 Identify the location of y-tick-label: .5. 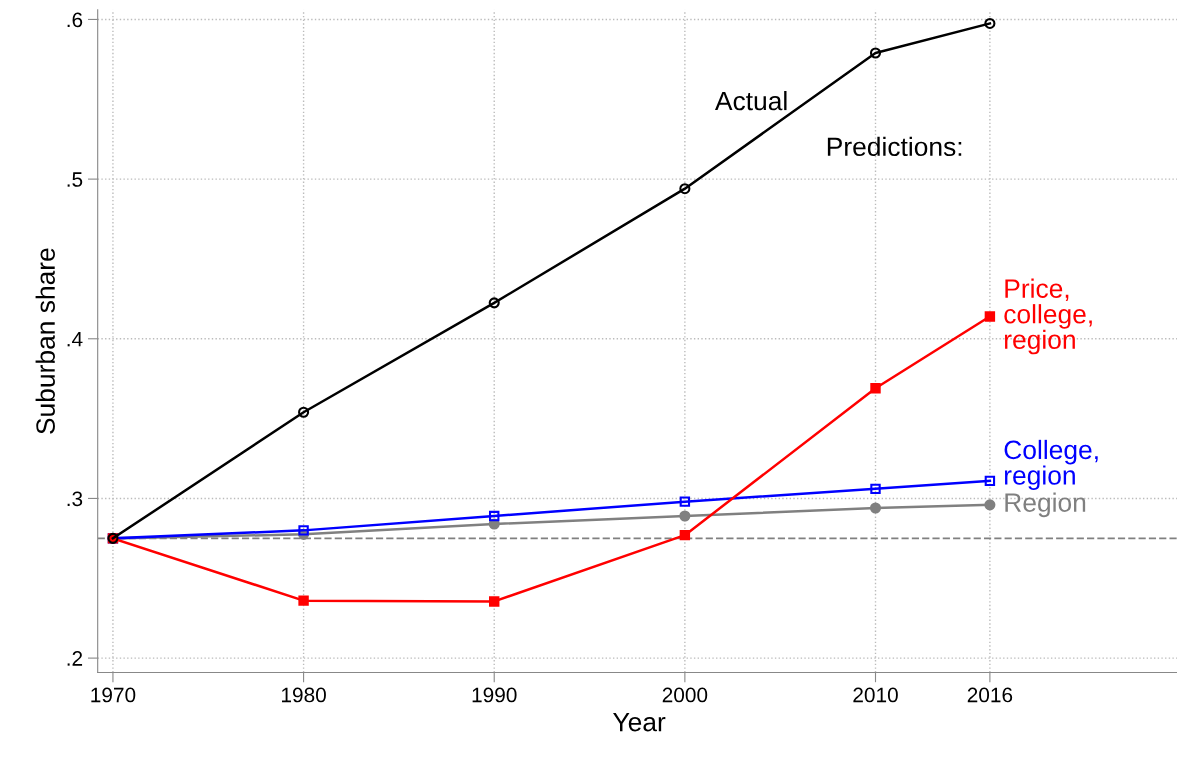
(75, 179).